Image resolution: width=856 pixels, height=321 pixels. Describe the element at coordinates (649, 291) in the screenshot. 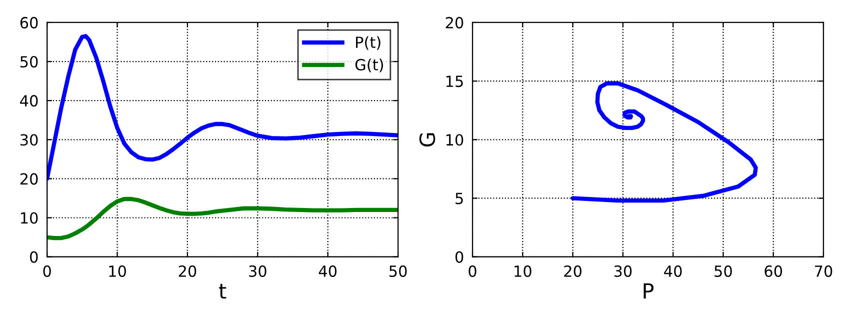

I see `x-axis-title: P` at that location.